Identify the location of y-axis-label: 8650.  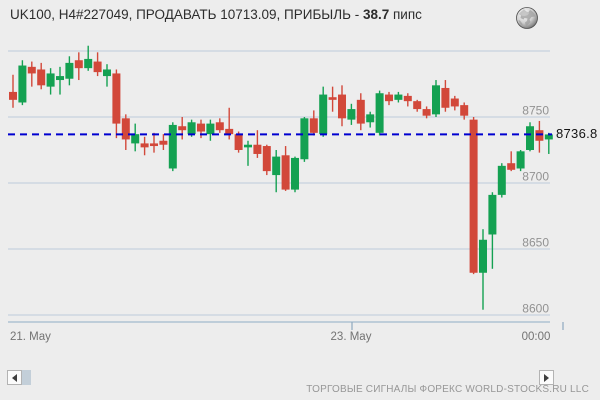
(535, 243).